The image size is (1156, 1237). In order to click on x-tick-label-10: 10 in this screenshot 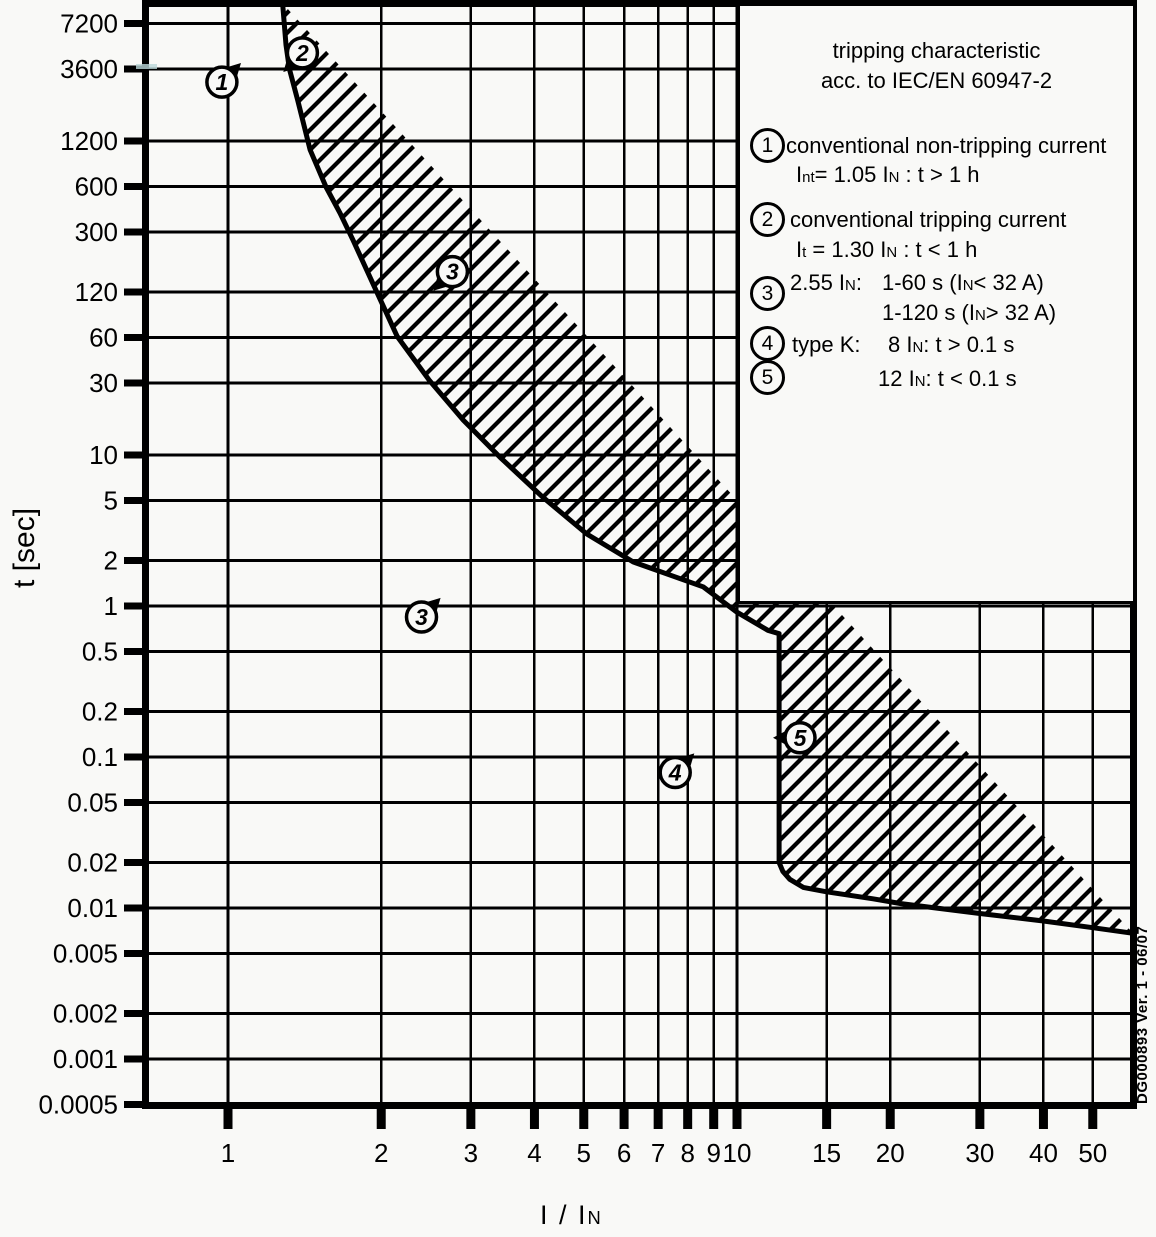, I will do `click(737, 1153)`.